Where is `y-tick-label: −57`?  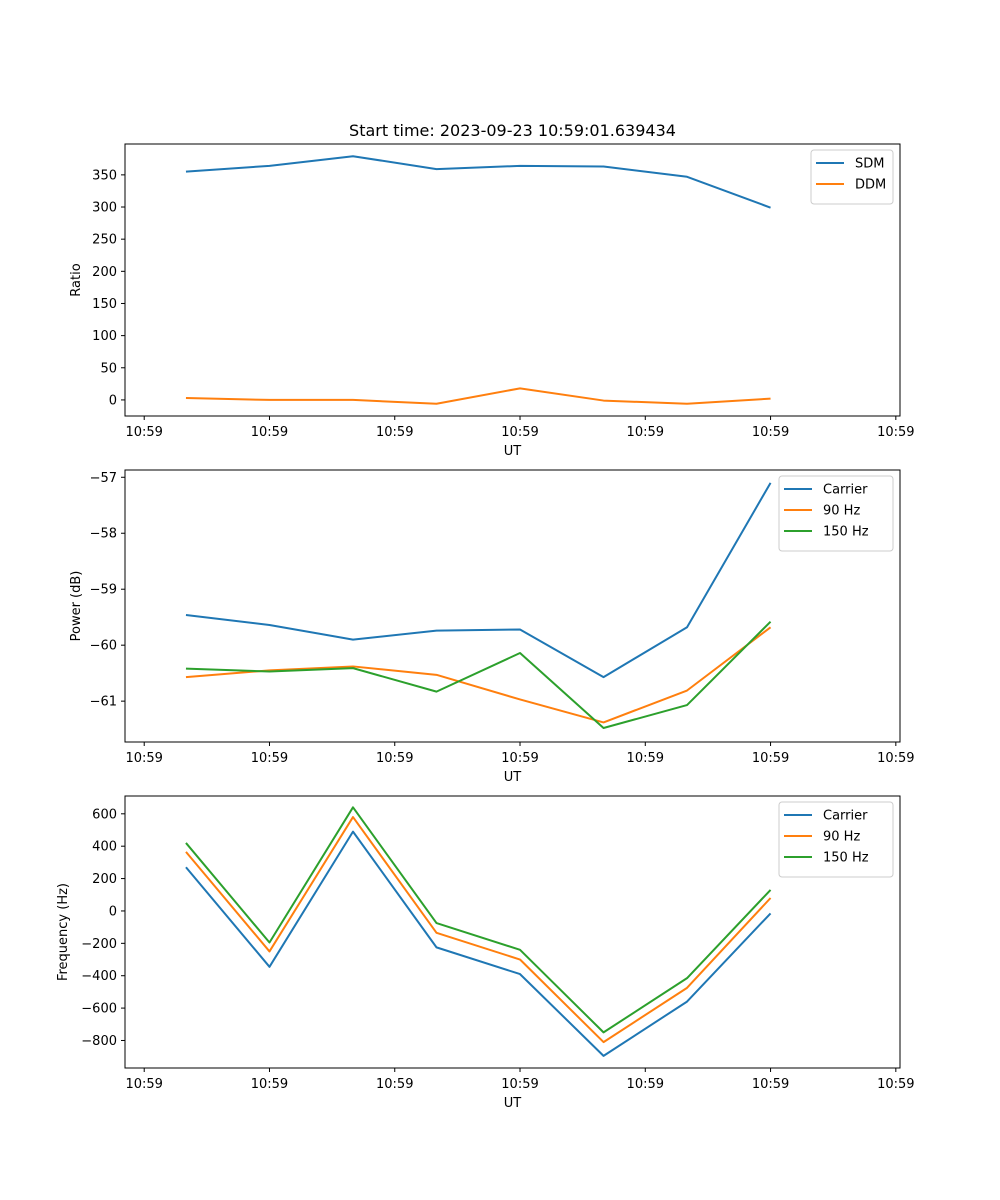
y-tick-label: −57 is located at coordinates (103, 478).